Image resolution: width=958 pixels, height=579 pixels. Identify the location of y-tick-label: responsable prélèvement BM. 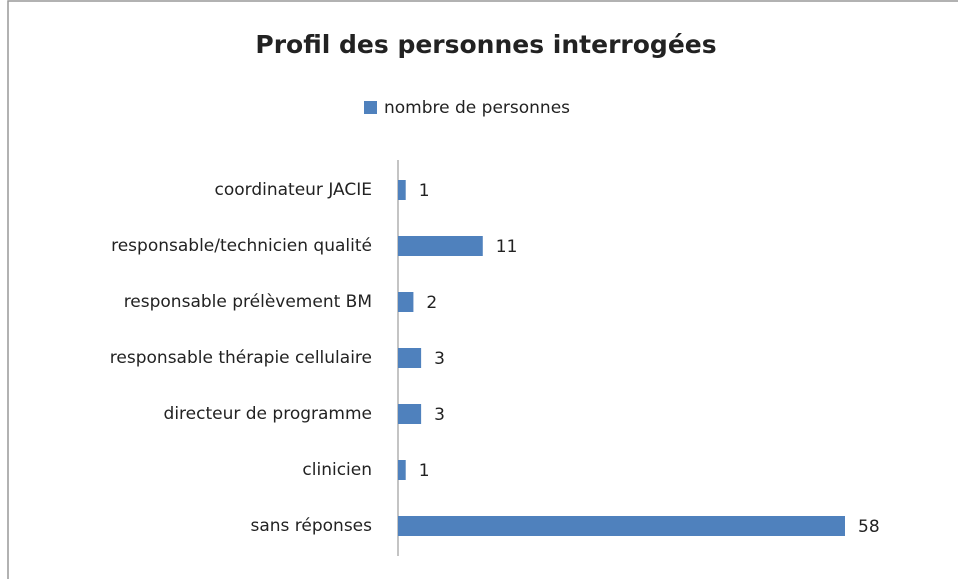
(248, 302).